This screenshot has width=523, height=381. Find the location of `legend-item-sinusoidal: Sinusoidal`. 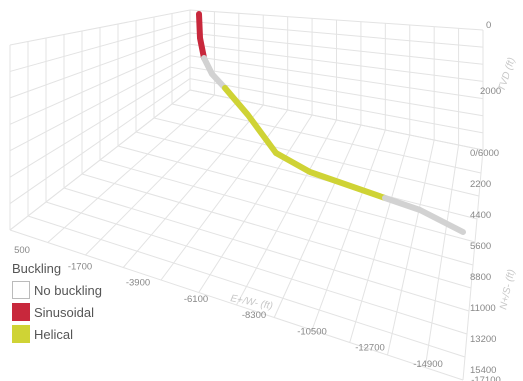

legend-item-sinusoidal: Sinusoidal is located at coordinates (87, 312).